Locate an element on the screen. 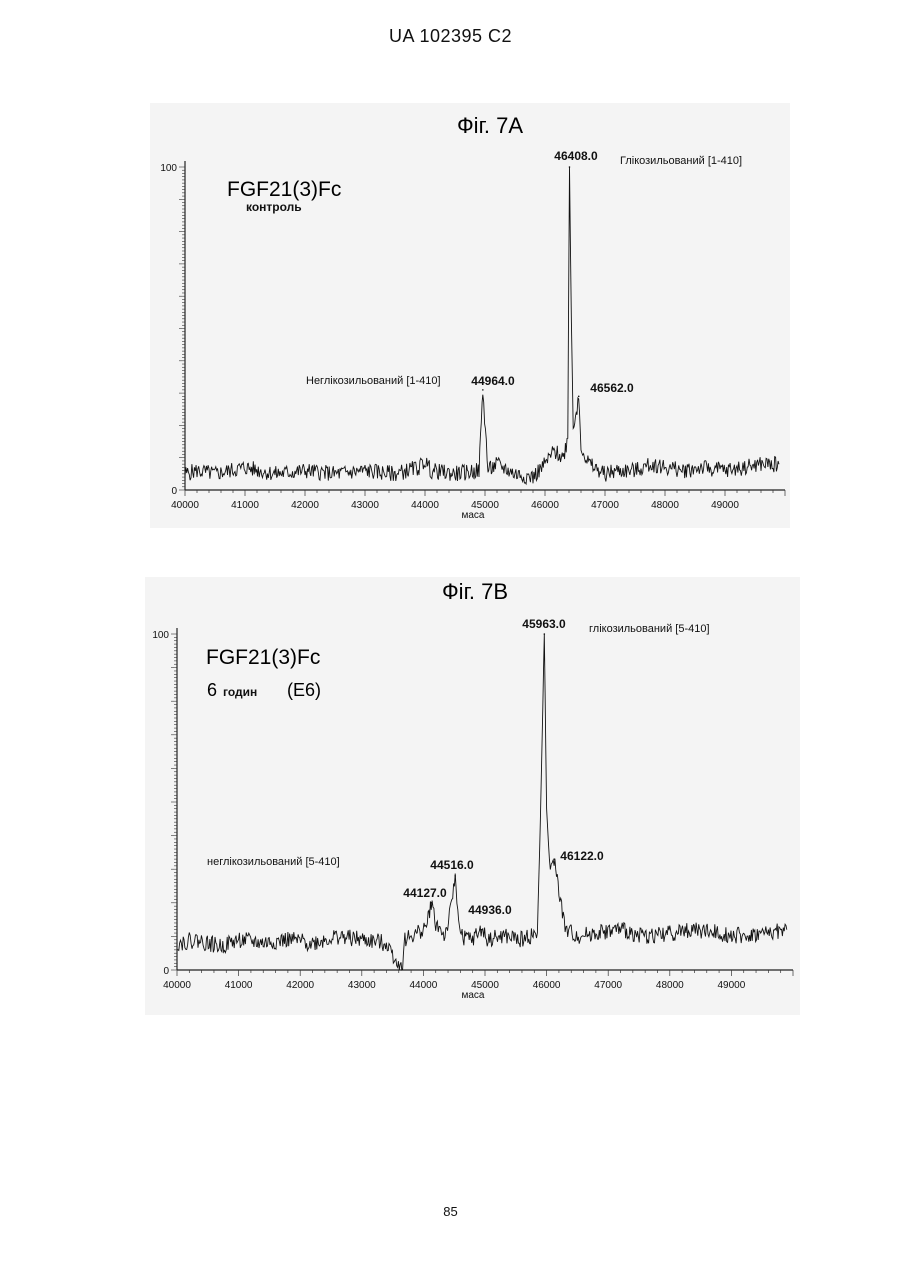  peak-annotation: глікозильований [5-410] is located at coordinates (649, 629).